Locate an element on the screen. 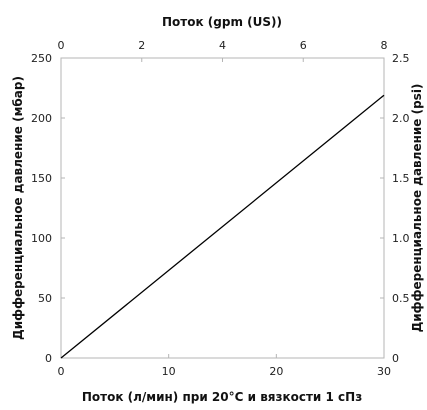  y-tick-label: 150 is located at coordinates (41, 178).